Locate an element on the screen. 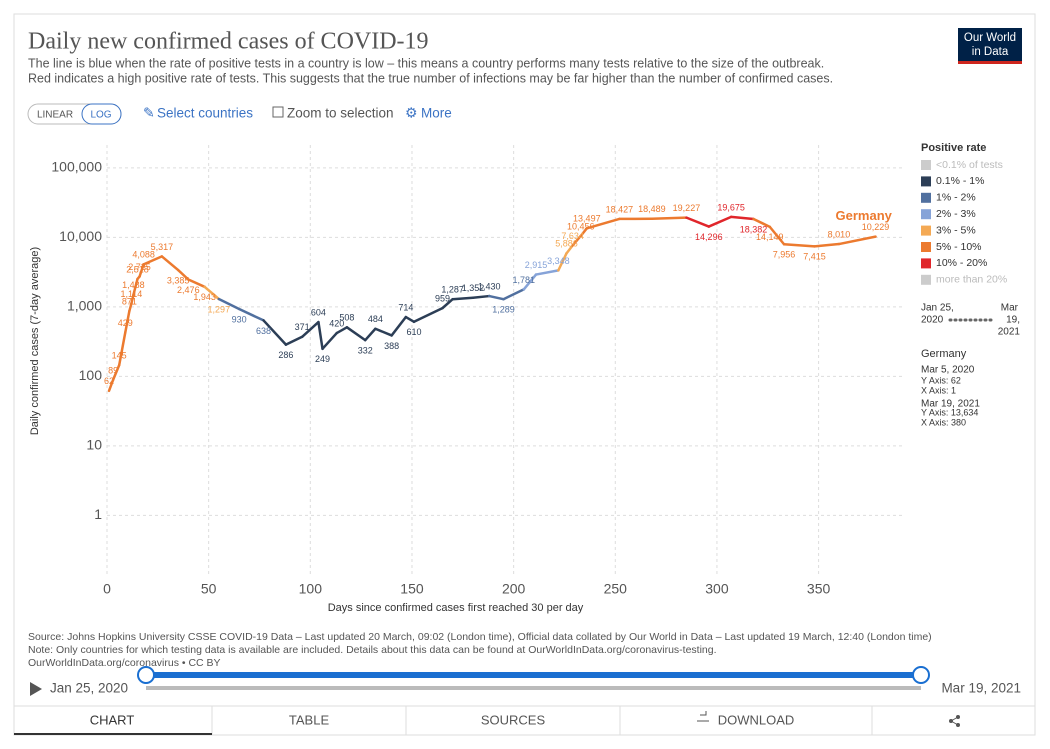 Image resolution: width=1050 pixels, height=749 pixels. legend-label: 0.1% - 1% is located at coordinates (960, 181).